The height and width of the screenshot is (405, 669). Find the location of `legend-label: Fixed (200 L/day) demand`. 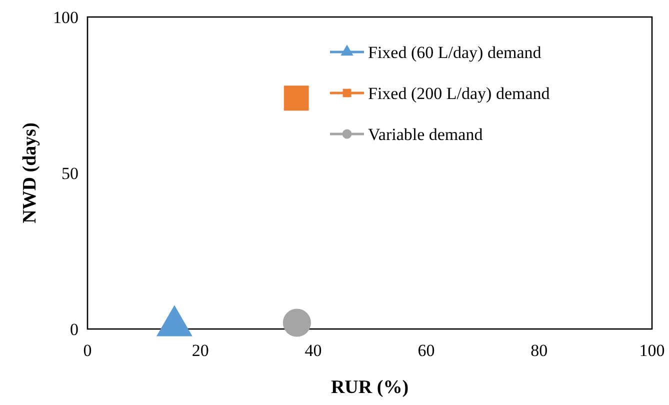

legend-label: Fixed (200 L/day) demand is located at coordinates (459, 93).